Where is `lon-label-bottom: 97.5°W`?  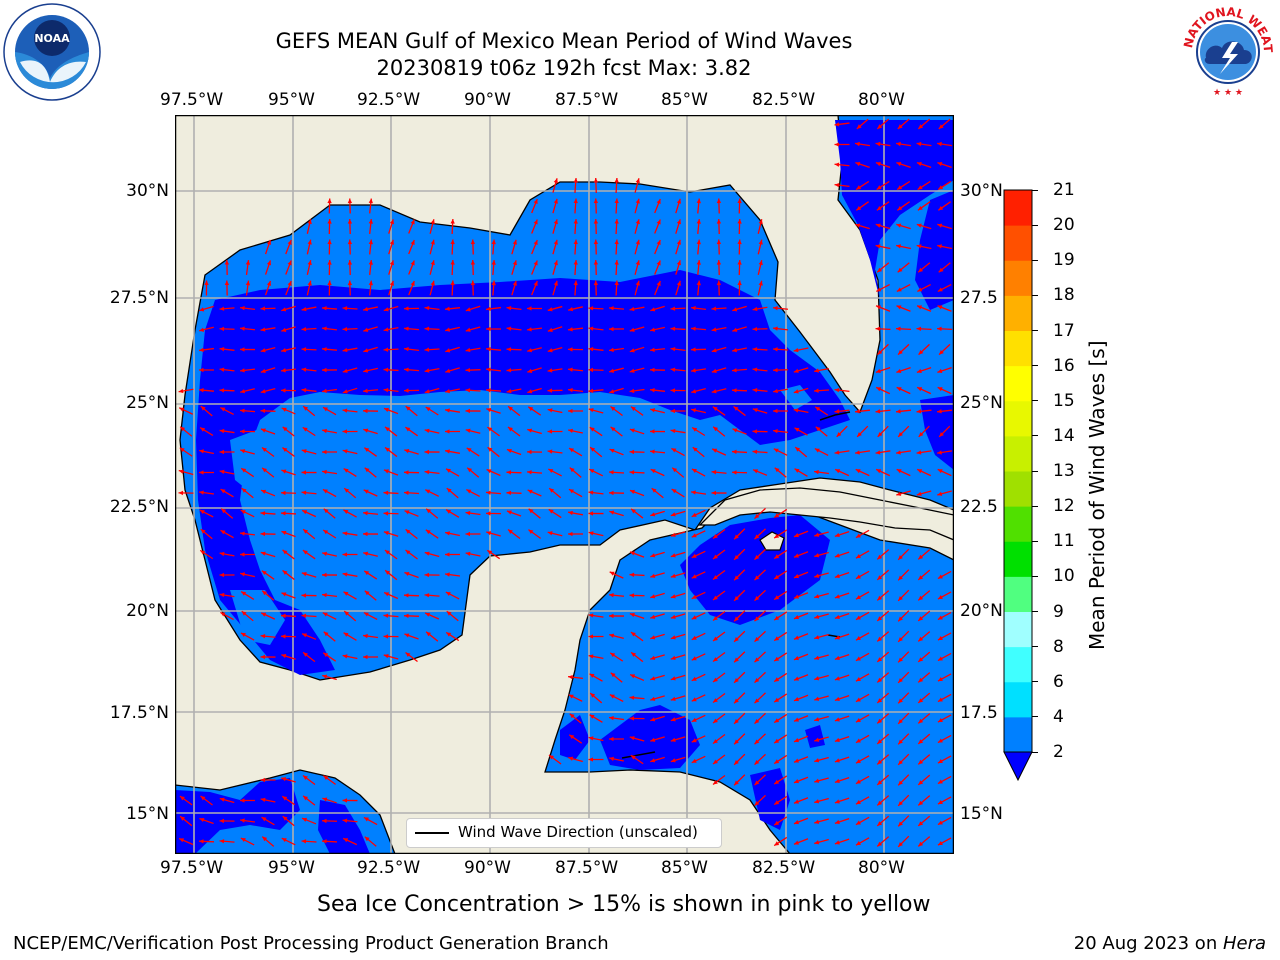 lon-label-bottom: 97.5°W is located at coordinates (192, 868).